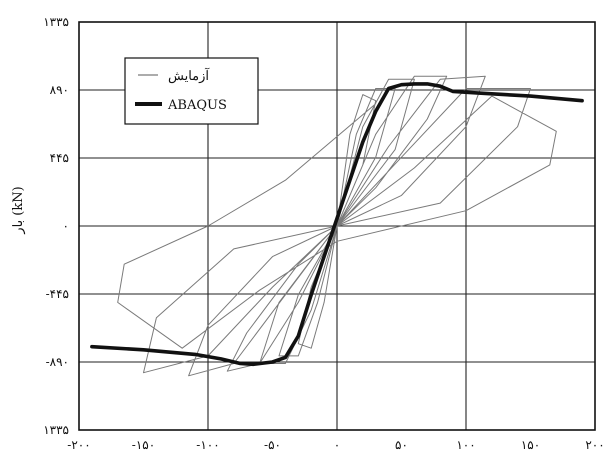  I want to click on x-tick-label: -۵۰, so click(272, 445).